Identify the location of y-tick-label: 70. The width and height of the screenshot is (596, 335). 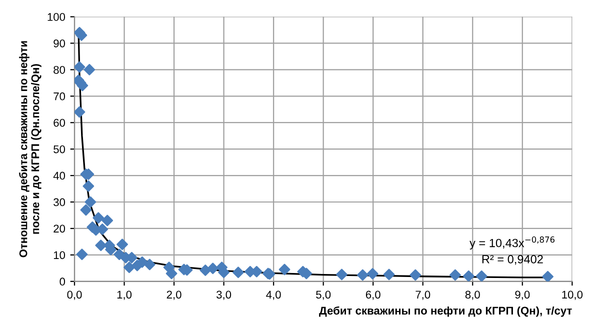
(60, 96).